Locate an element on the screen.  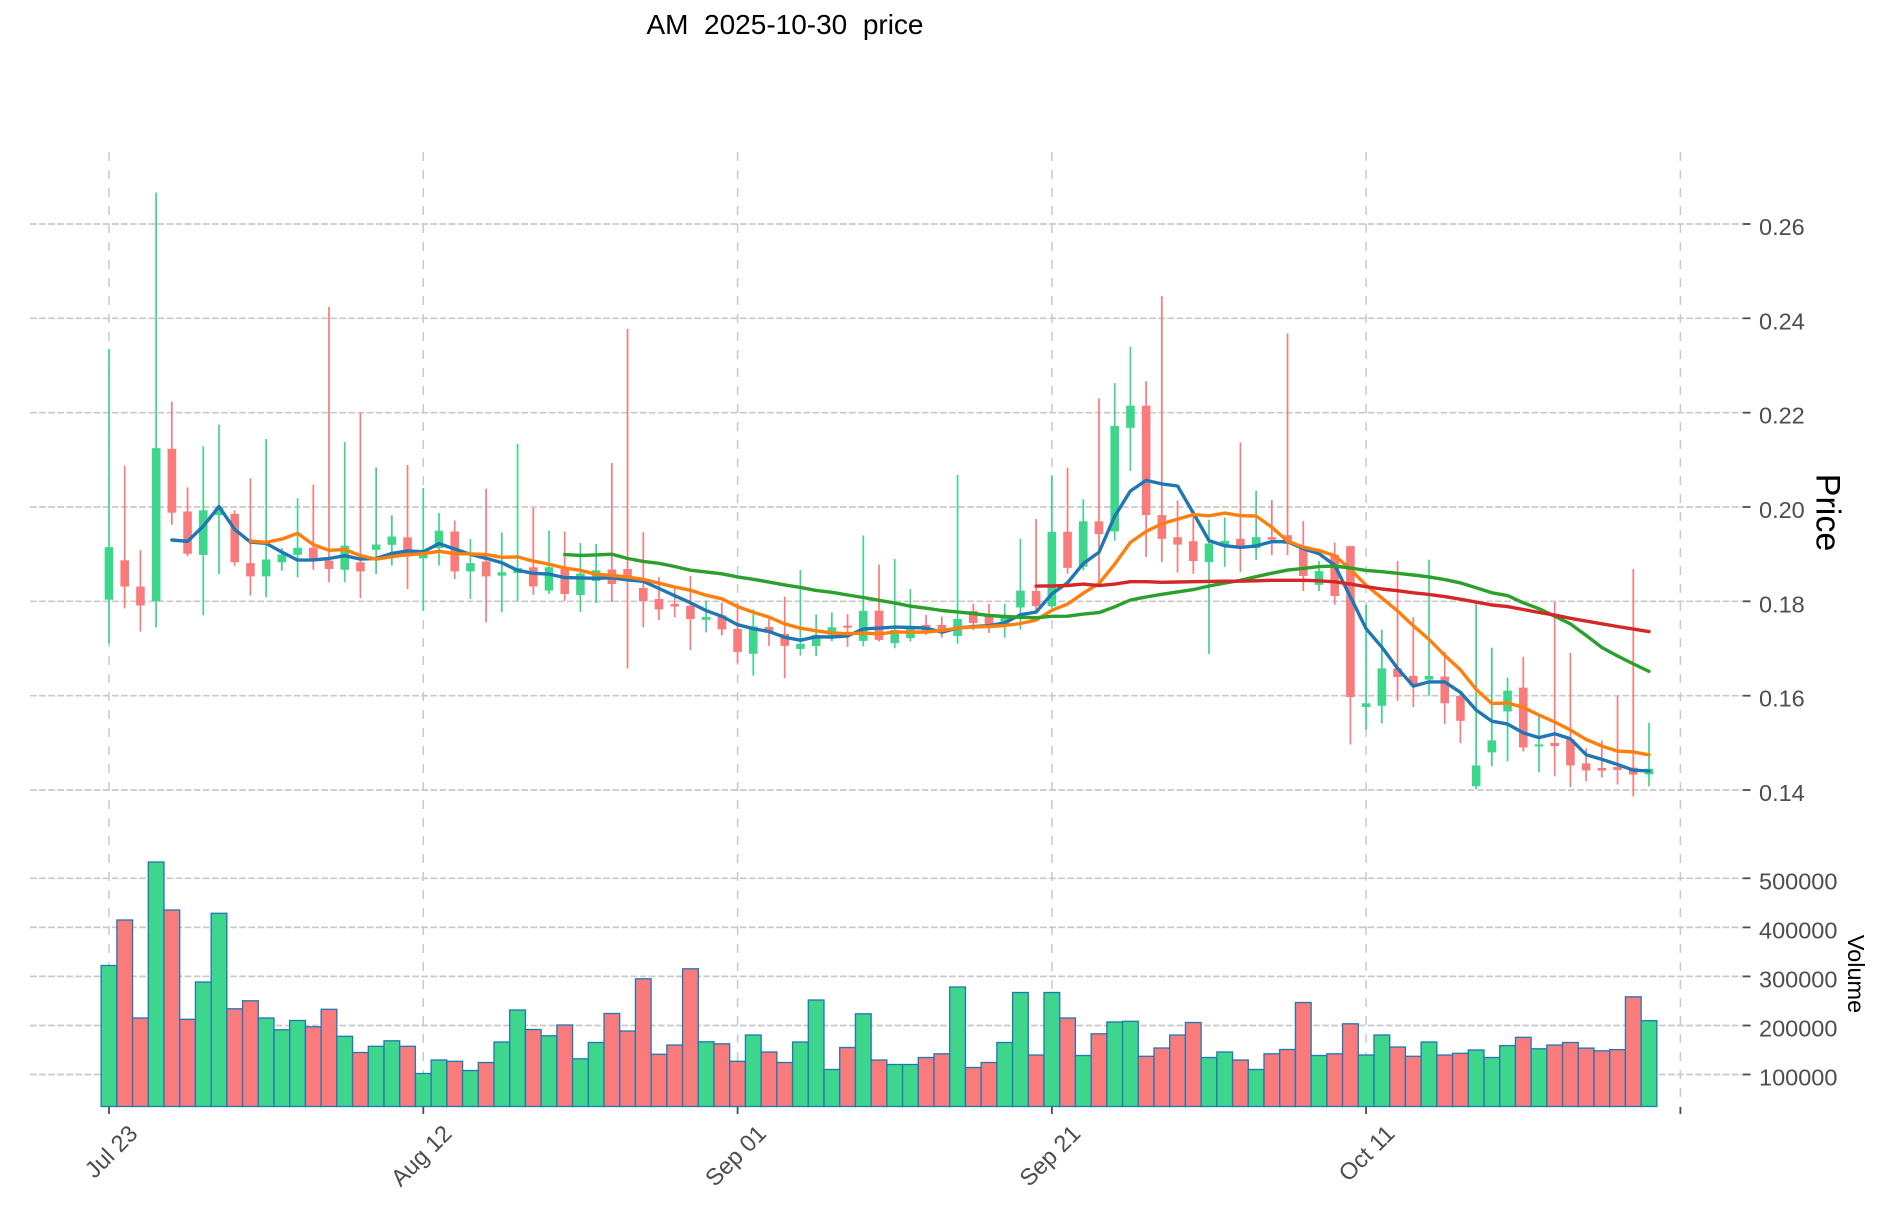
svg-text: Price is located at coordinates (1828, 512).